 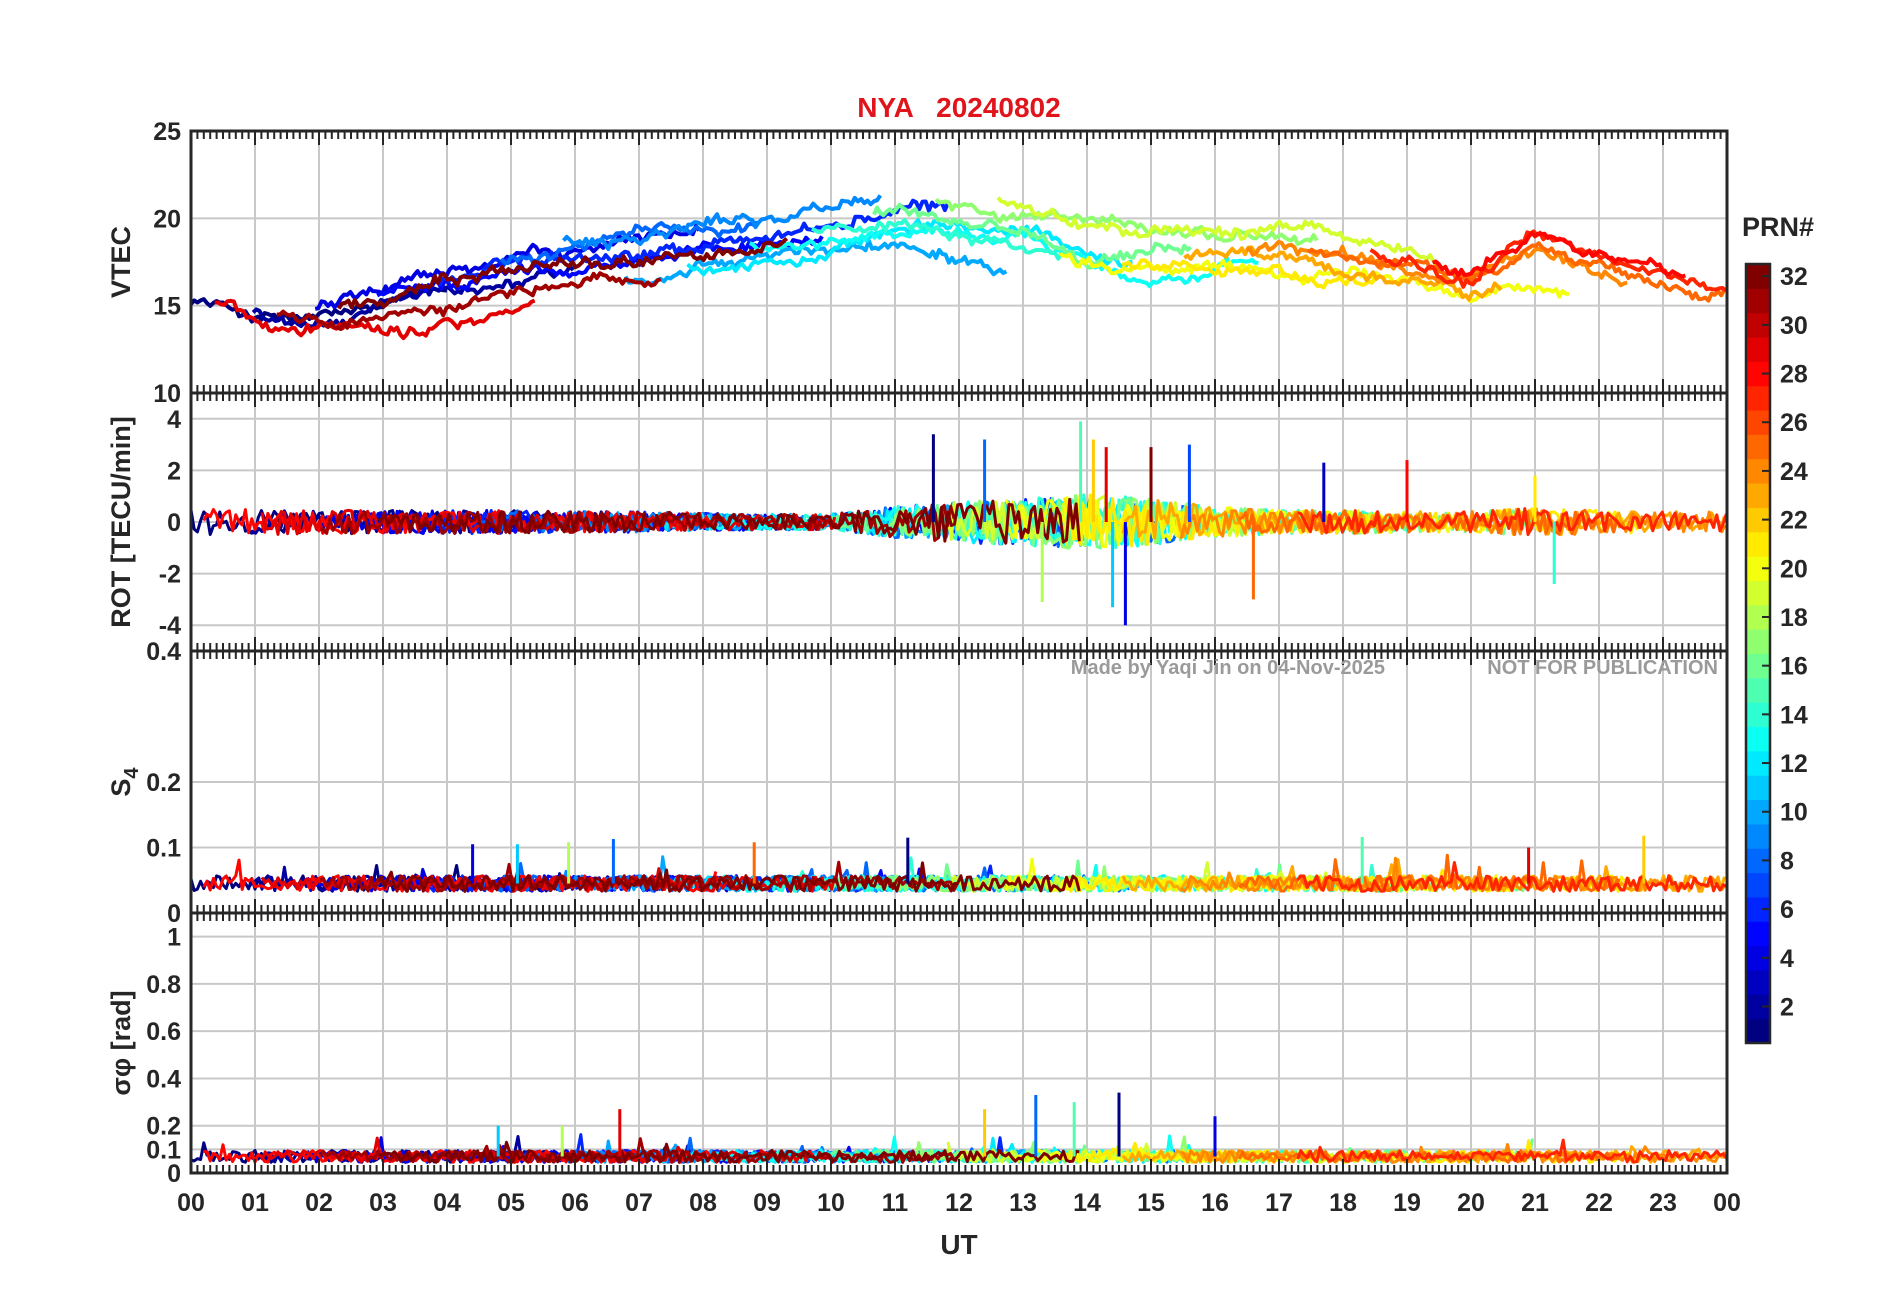 What do you see at coordinates (1794, 667) in the screenshot?
I see `colorbar-tick-label: 16` at bounding box center [1794, 667].